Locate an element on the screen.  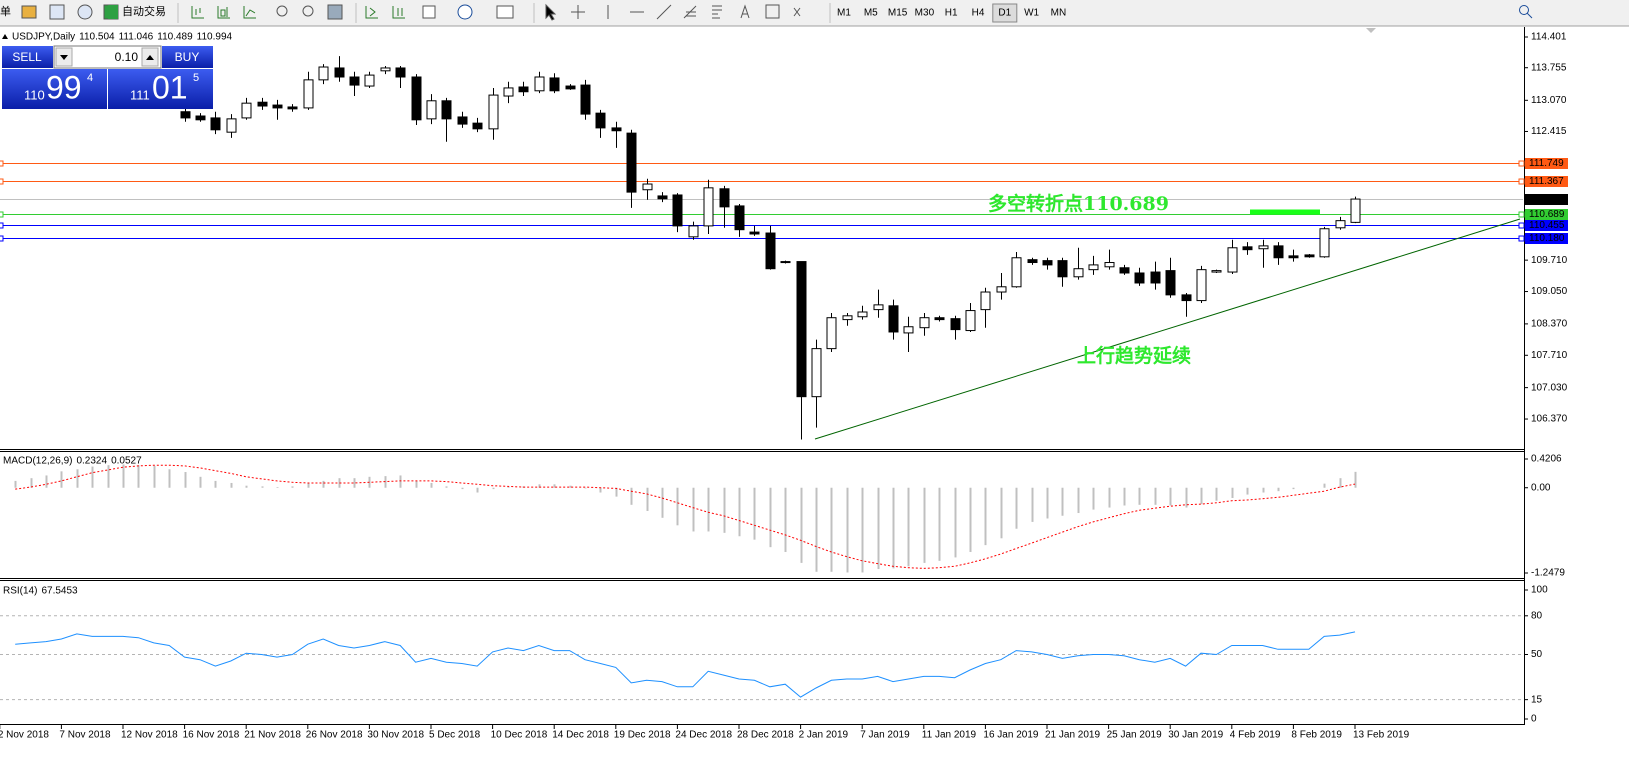
header-value: RSI(14) is located at coordinates (20, 590).